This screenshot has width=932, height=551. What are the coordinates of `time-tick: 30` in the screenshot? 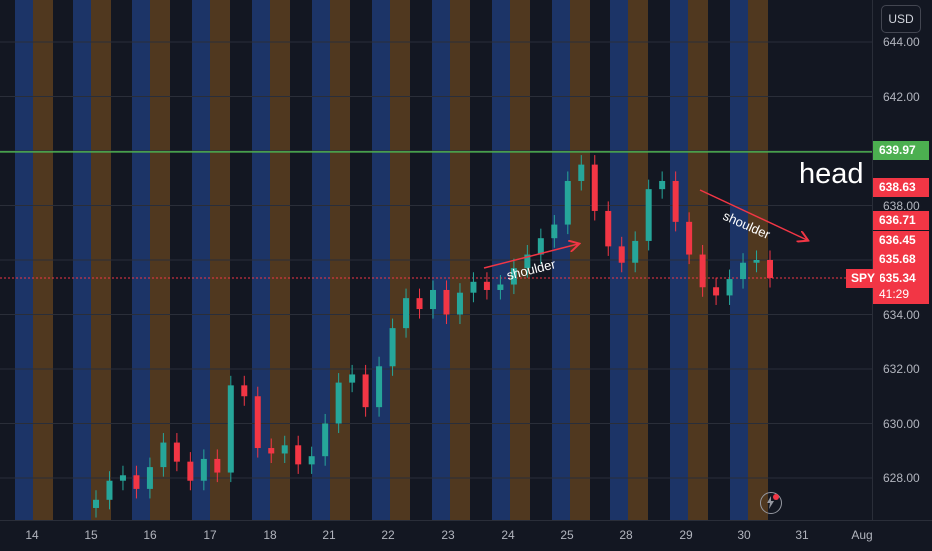 It's located at (744, 535).